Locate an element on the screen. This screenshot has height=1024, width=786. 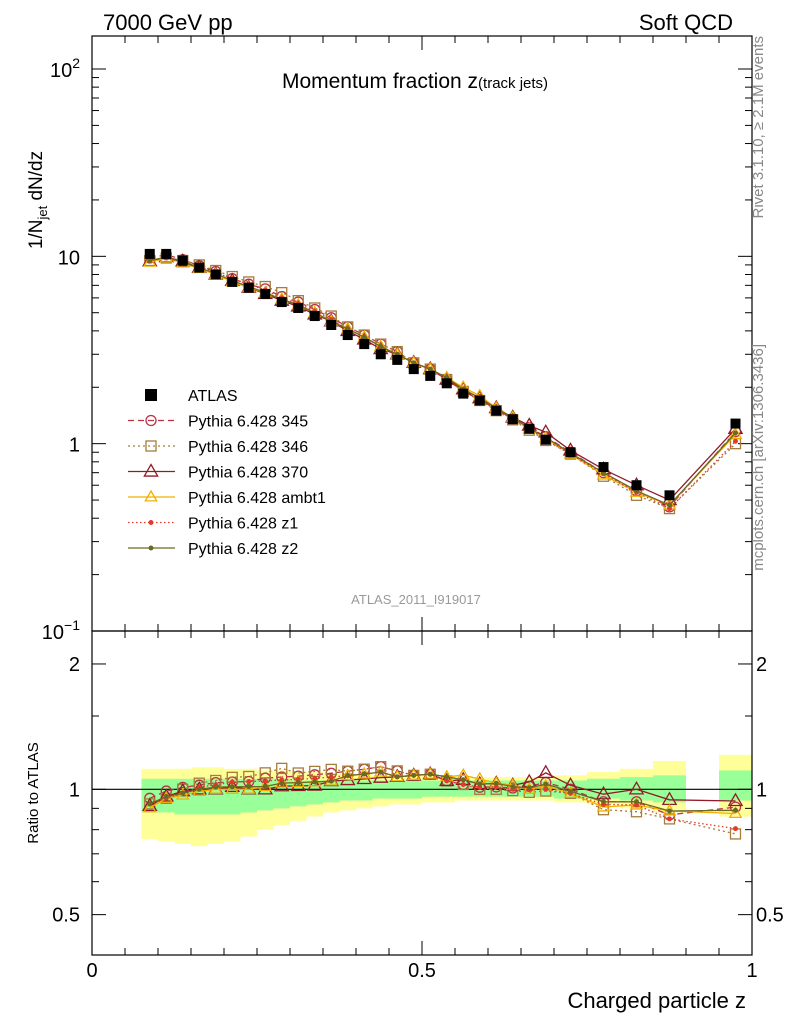
main-y-tick-base: 10 is located at coordinates (69, 258).